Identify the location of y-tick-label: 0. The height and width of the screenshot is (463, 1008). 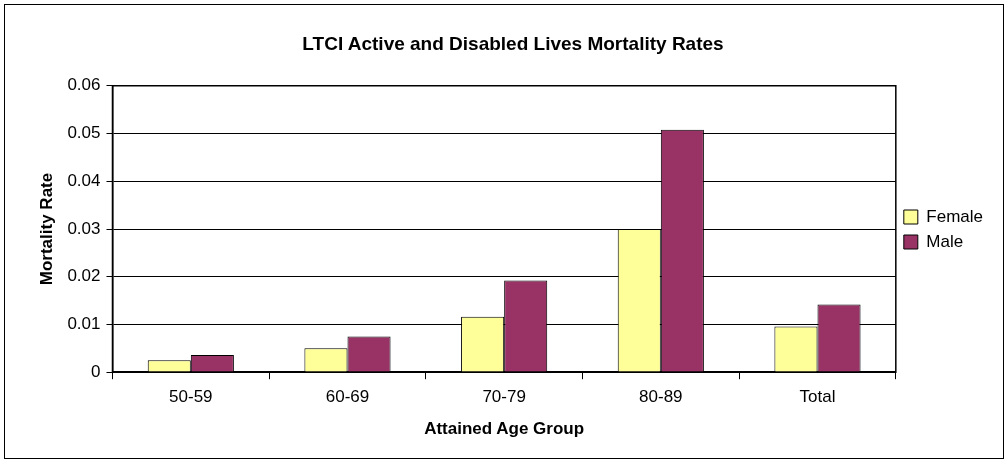
(96, 371).